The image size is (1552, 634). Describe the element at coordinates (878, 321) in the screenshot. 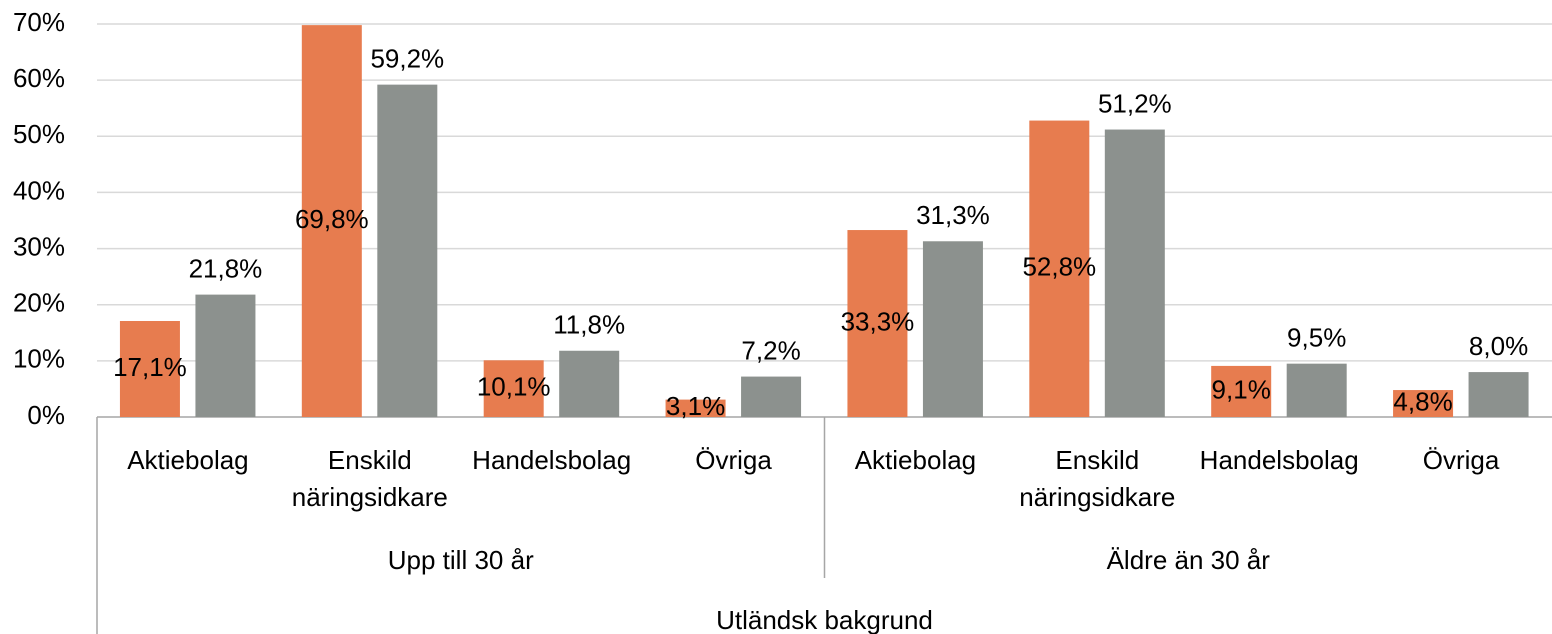

I see `data-label: 33,3%` at that location.